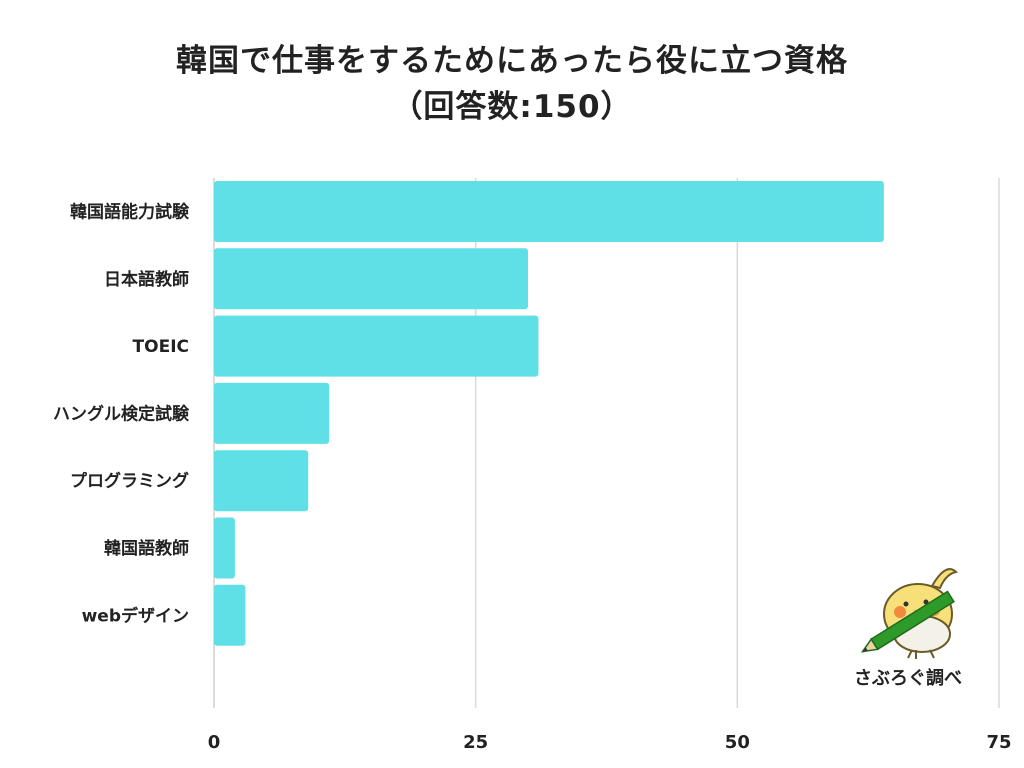 The width and height of the screenshot is (1024, 768). Describe the element at coordinates (512, 84) in the screenshot. I see `chart-title: 韓国で仕事をするためにあったら役に立つ資格 （回答数:150）` at that location.